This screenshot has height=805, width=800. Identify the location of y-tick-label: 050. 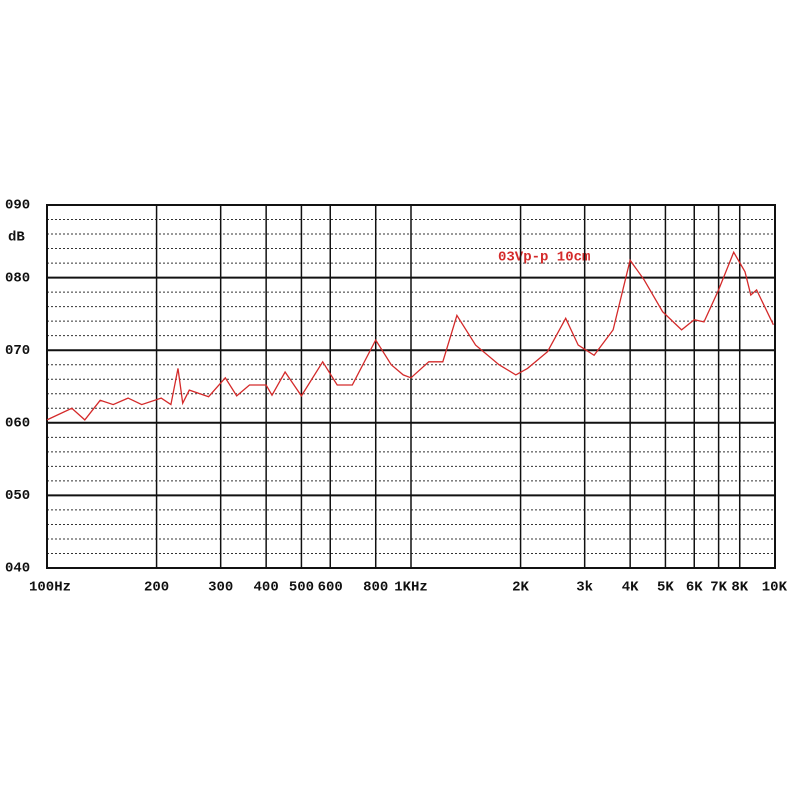
(17, 496).